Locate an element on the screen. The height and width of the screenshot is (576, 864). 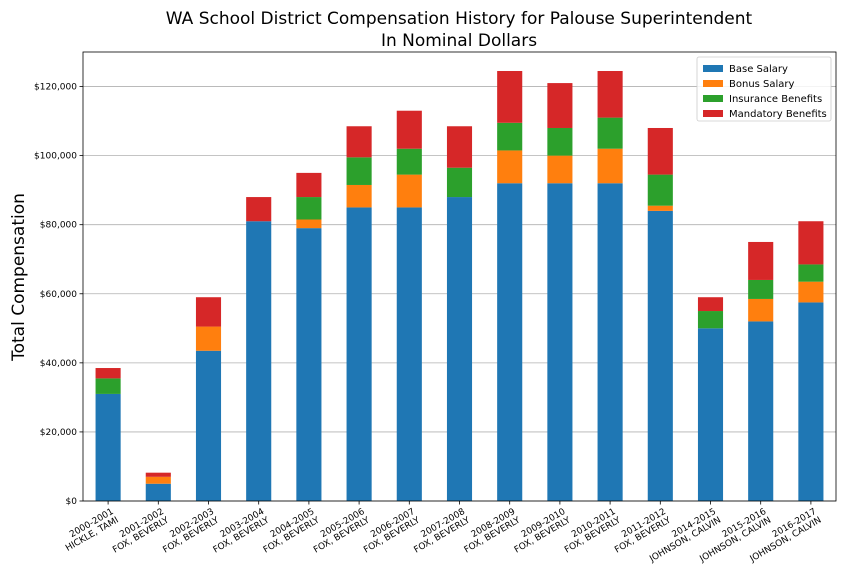
y-tick-label: $60,000 is located at coordinates (58, 295).